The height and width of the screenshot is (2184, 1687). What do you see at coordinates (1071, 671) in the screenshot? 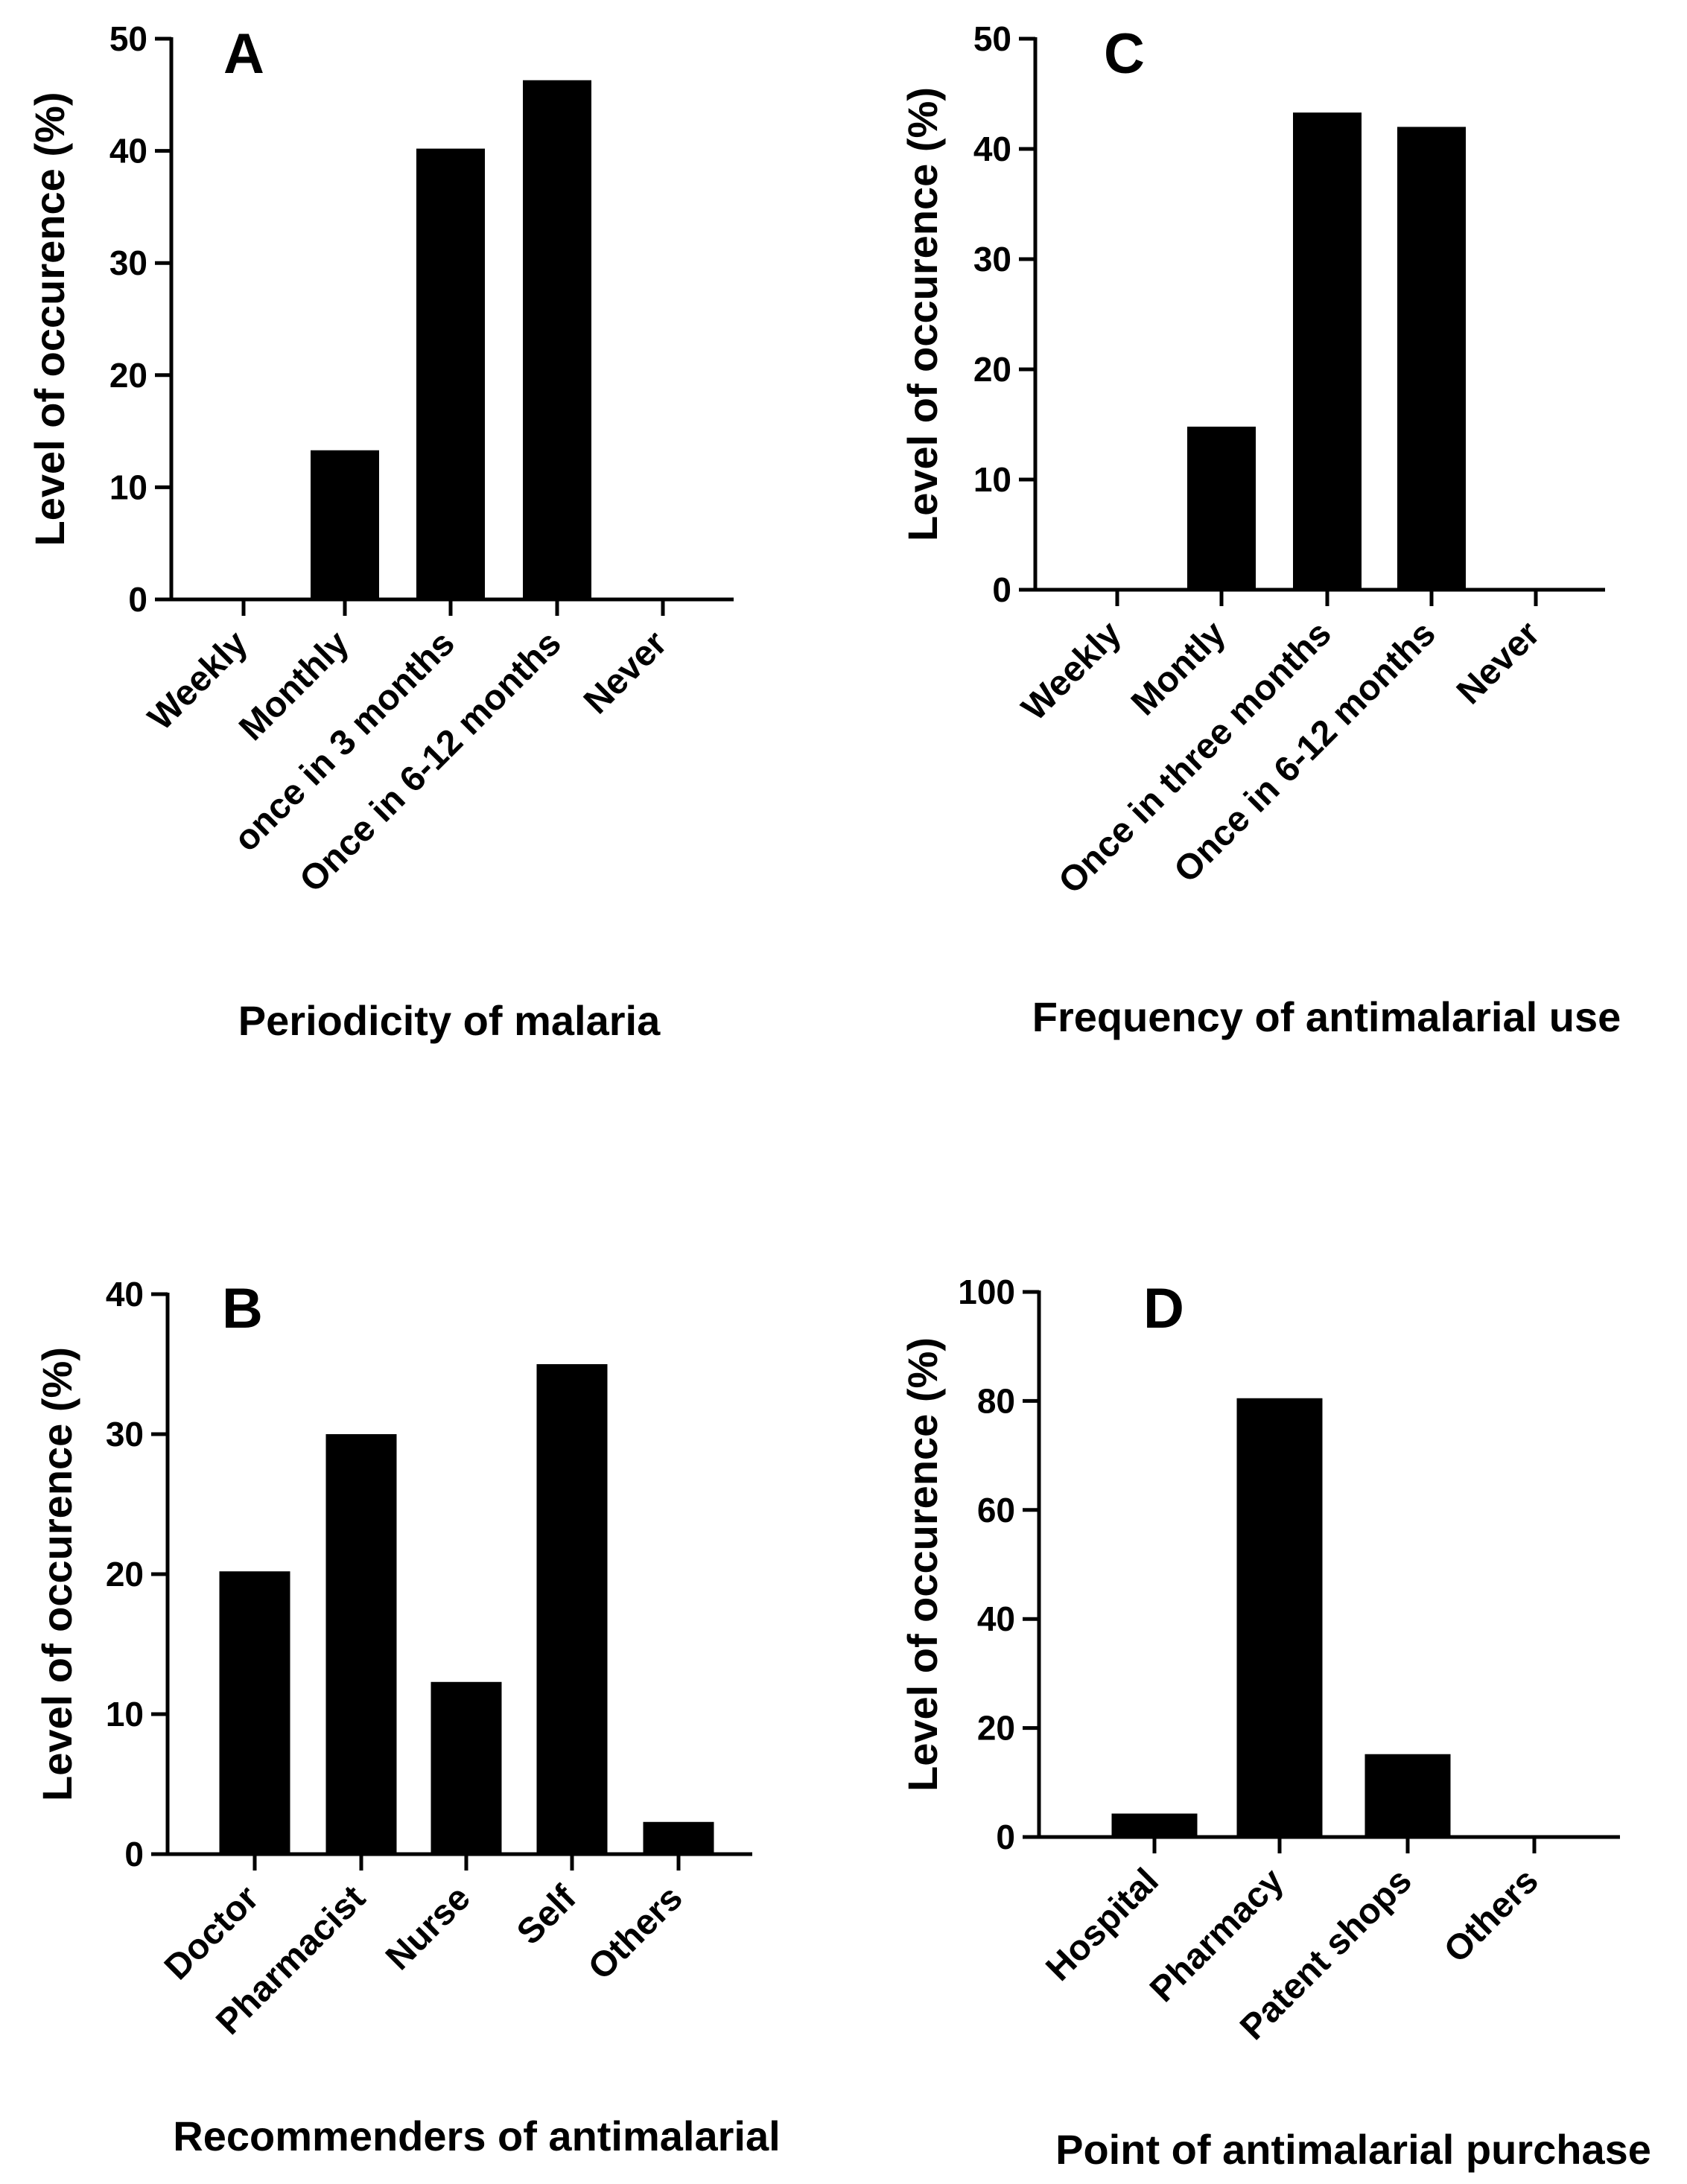
I see `x-tick-label: Weekly` at bounding box center [1071, 671].